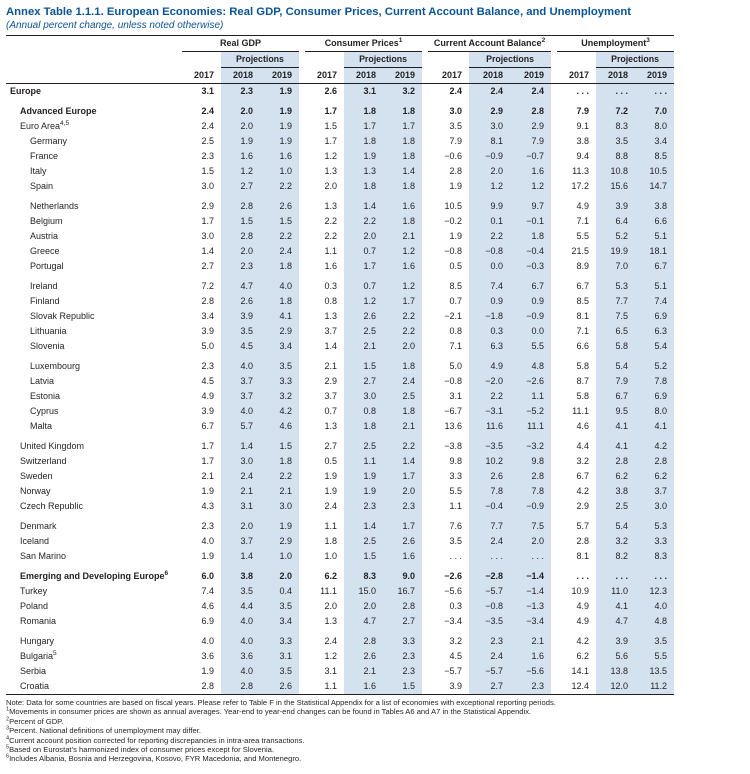 The width and height of the screenshot is (750, 774). Describe the element at coordinates (531, 446) in the screenshot. I see `value-cell: −3.2` at that location.